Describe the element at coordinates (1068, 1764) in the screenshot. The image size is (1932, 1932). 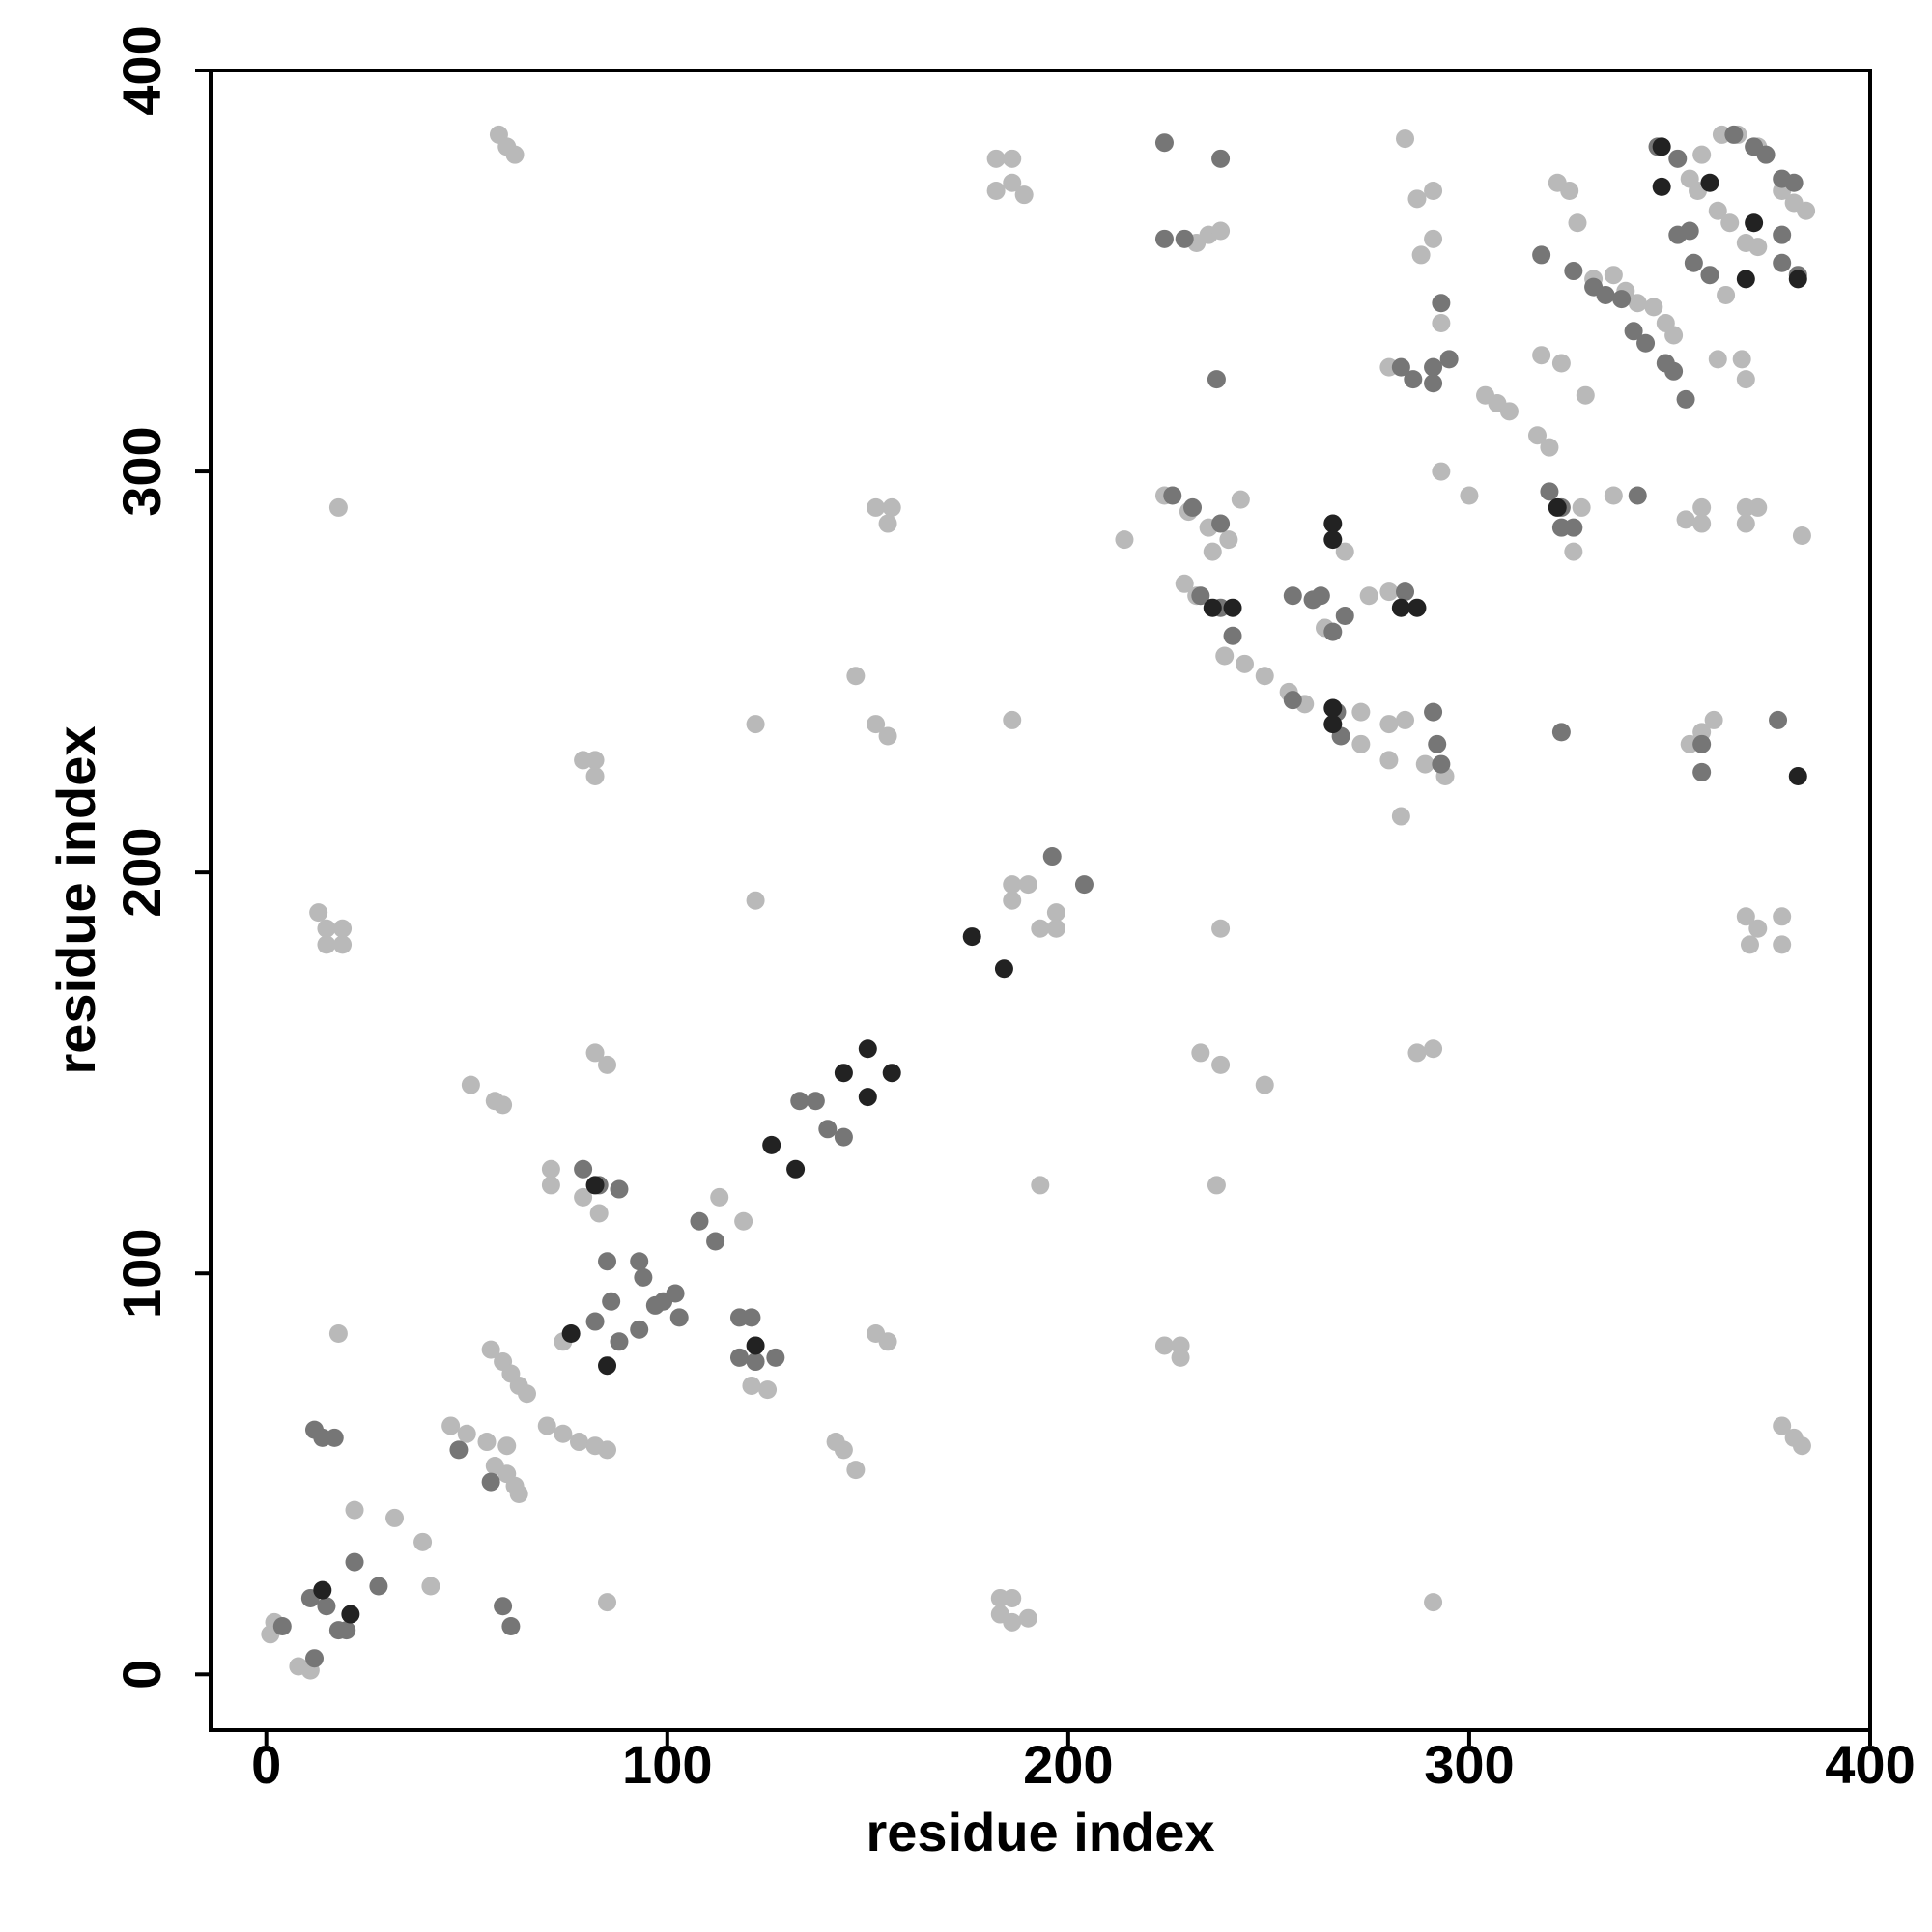
I see `x-tick-label: 200` at that location.